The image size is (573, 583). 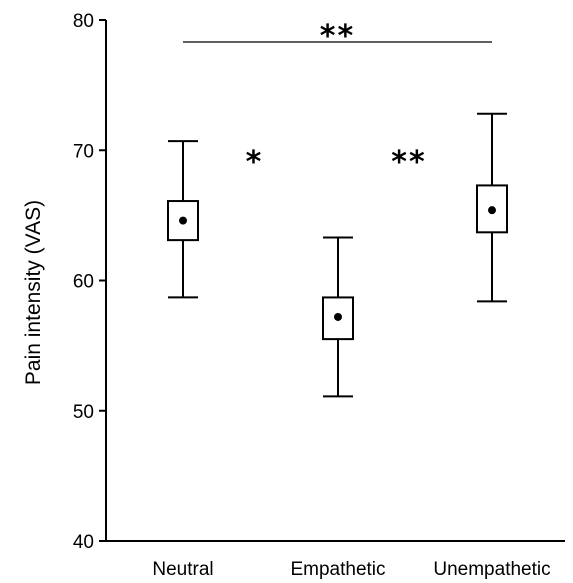 I want to click on y-tick-label: 60, so click(x=83, y=282).